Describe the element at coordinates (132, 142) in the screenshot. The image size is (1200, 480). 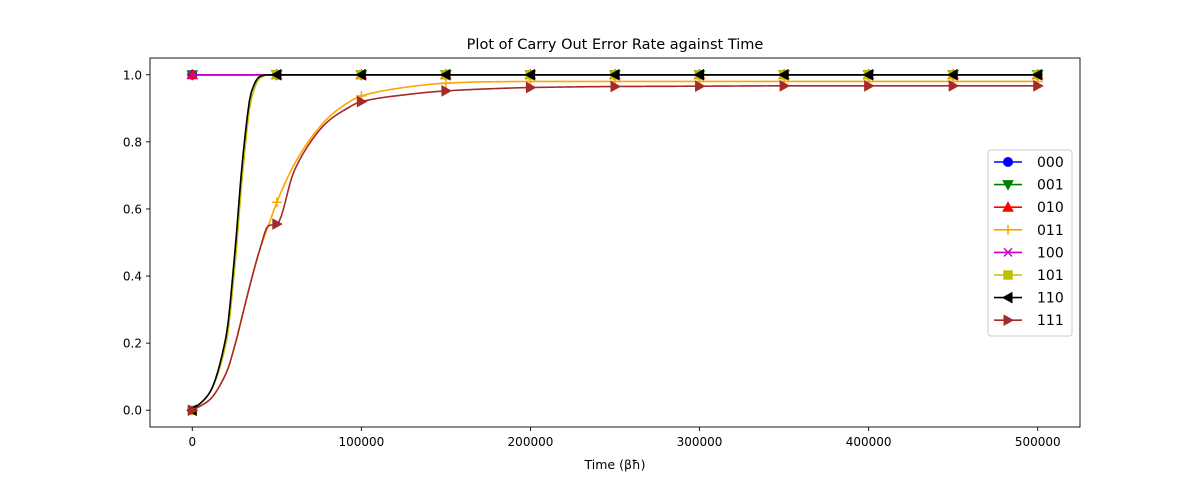
I see `y-tick-label: 0.8` at that location.